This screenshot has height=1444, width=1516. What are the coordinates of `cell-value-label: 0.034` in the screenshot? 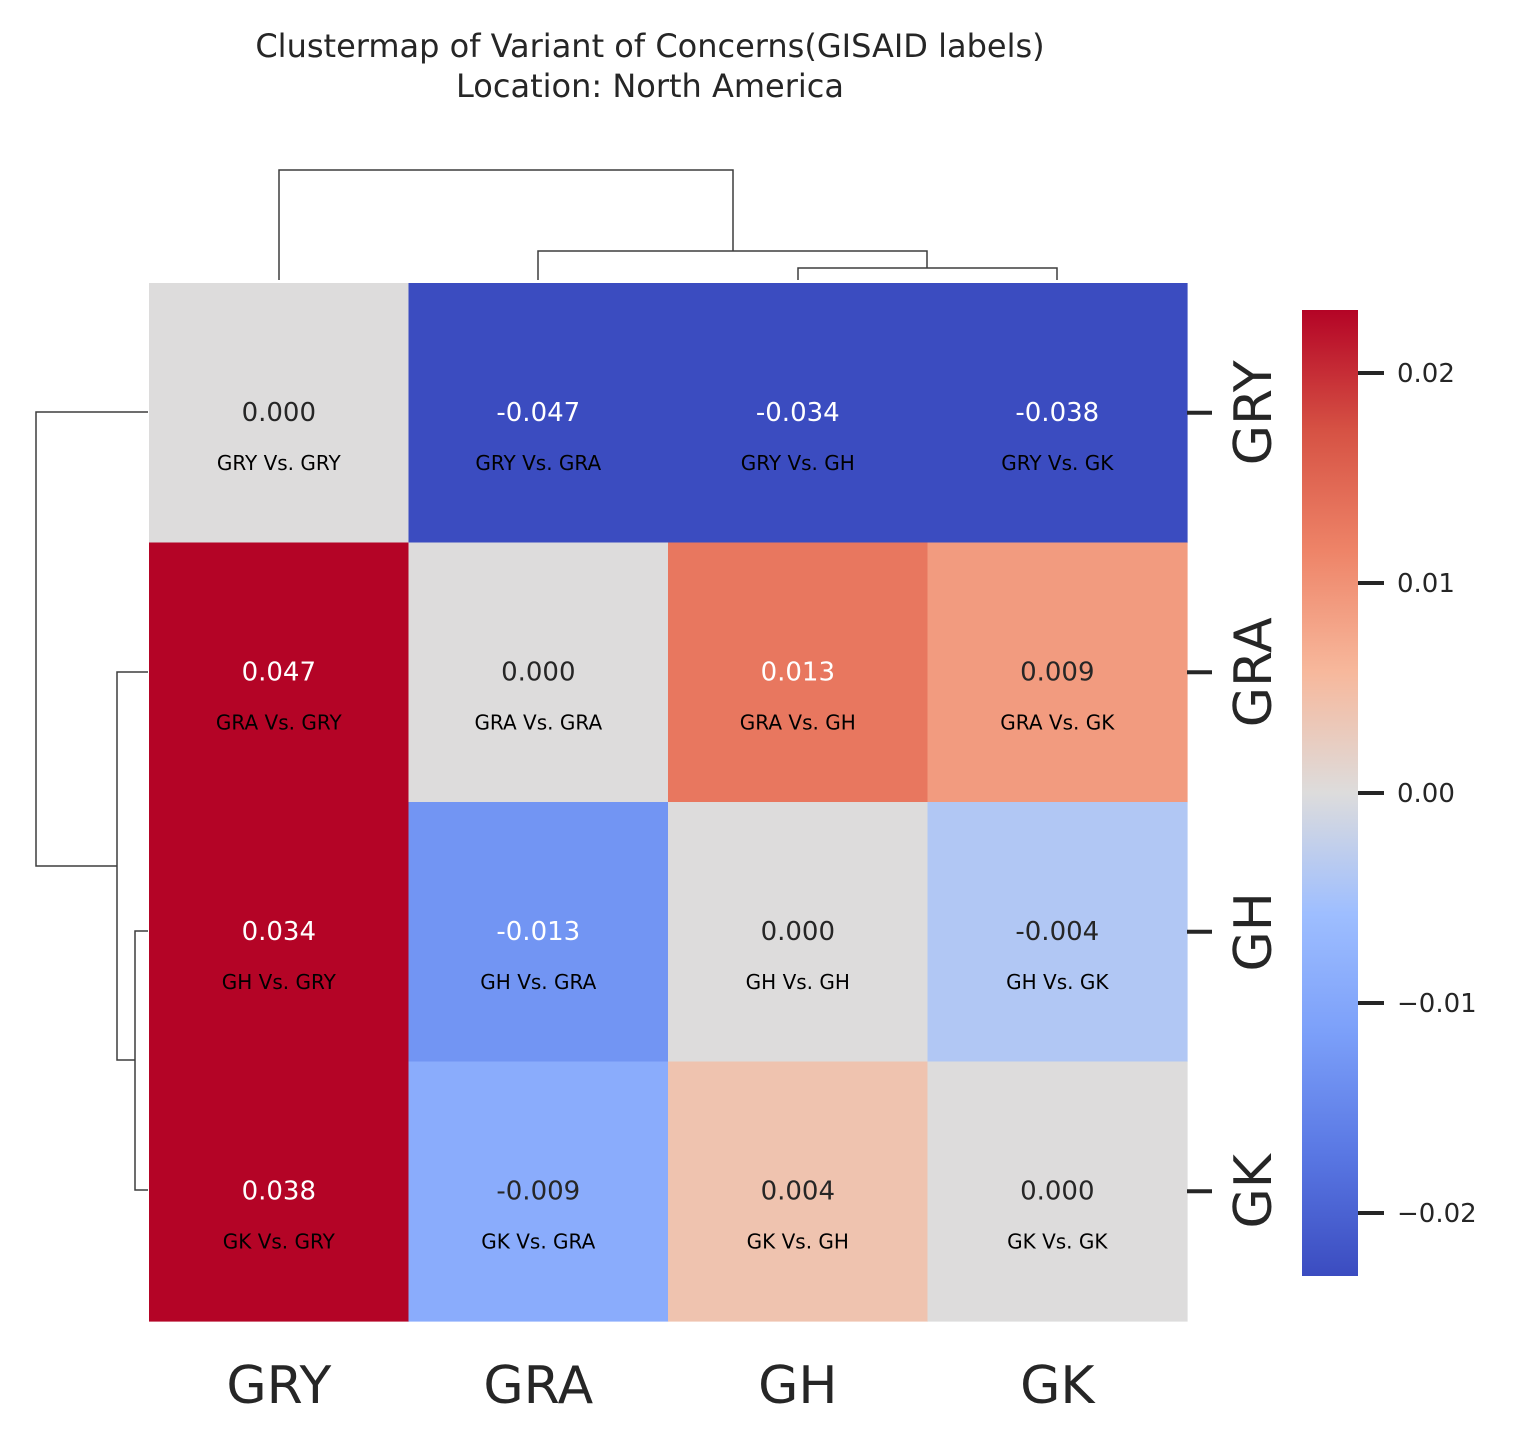 It's located at (279, 932).